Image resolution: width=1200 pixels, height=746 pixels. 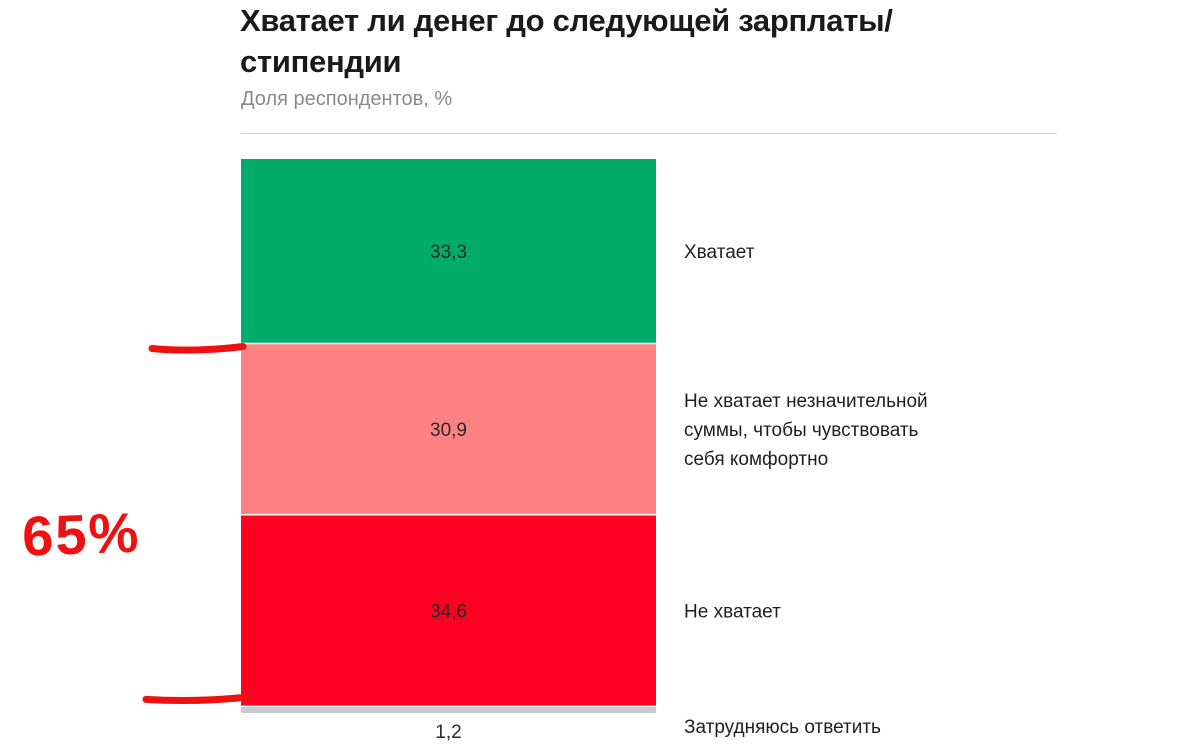 I want to click on category-label-2-line-3: себя комфортно, so click(x=756, y=459).